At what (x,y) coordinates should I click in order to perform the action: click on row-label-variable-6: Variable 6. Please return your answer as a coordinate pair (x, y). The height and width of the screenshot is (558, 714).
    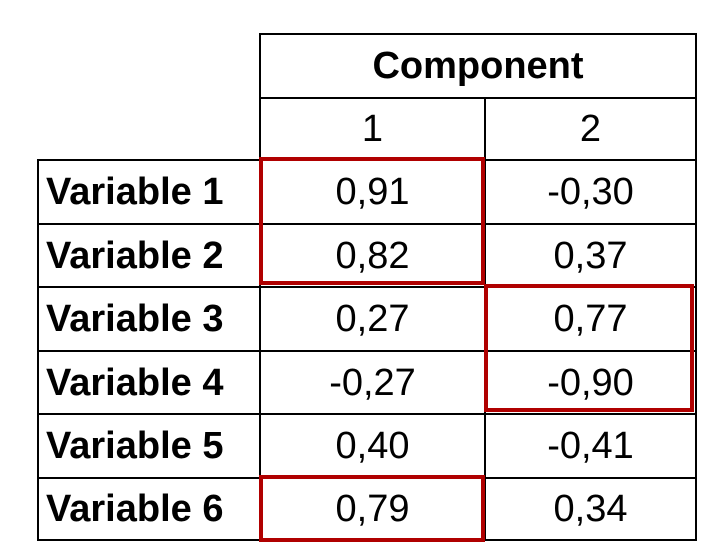
    Looking at the image, I should click on (135, 509).